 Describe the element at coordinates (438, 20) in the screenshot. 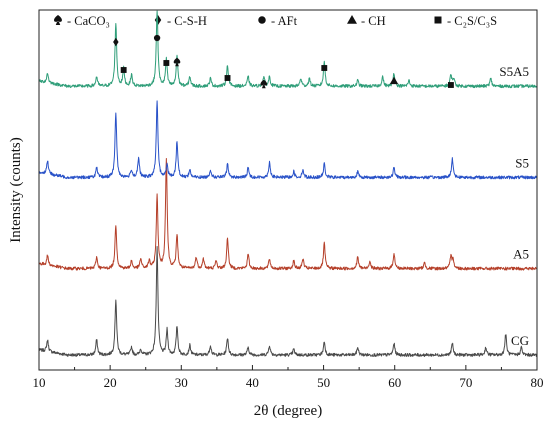

I see `legend-square-icon` at that location.